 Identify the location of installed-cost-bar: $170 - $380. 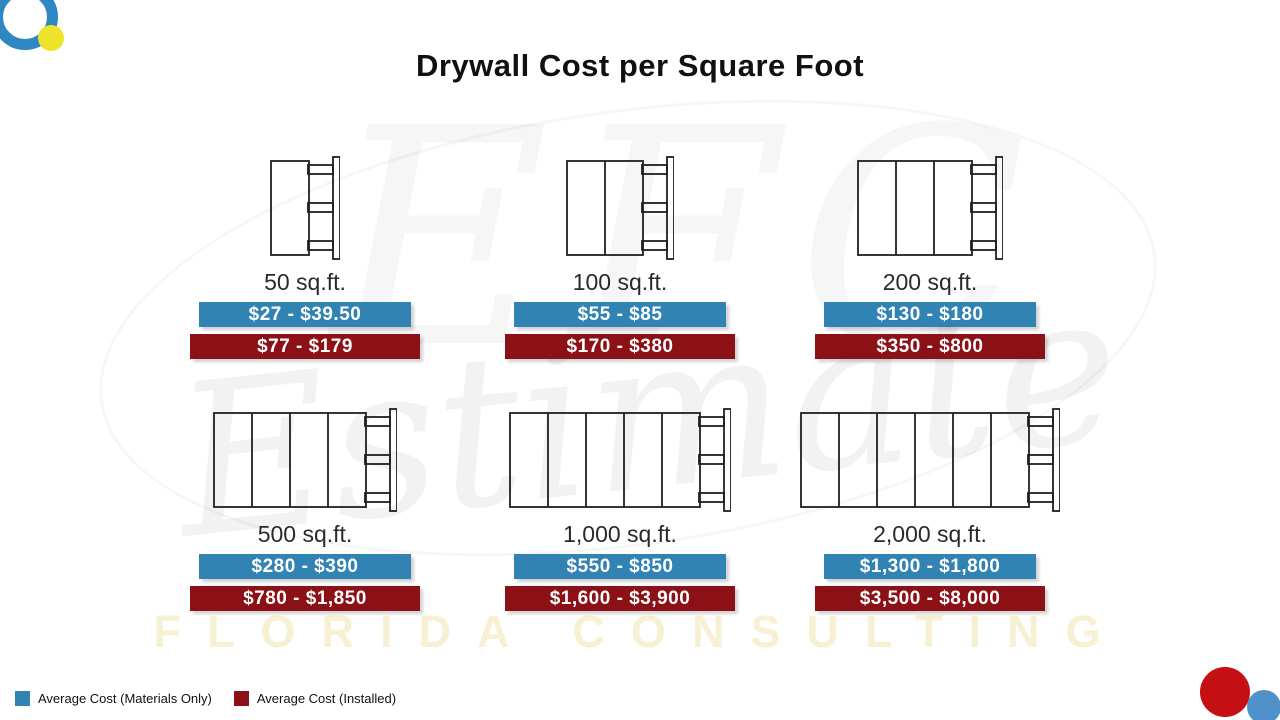
(620, 346).